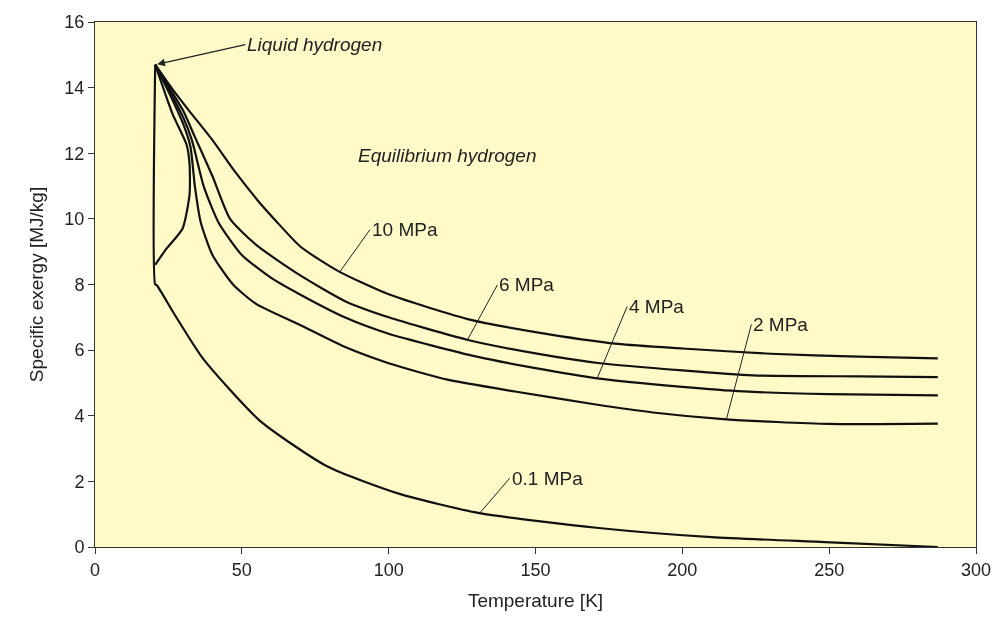  Describe the element at coordinates (79, 481) in the screenshot. I see `y-tick-label: 2` at that location.